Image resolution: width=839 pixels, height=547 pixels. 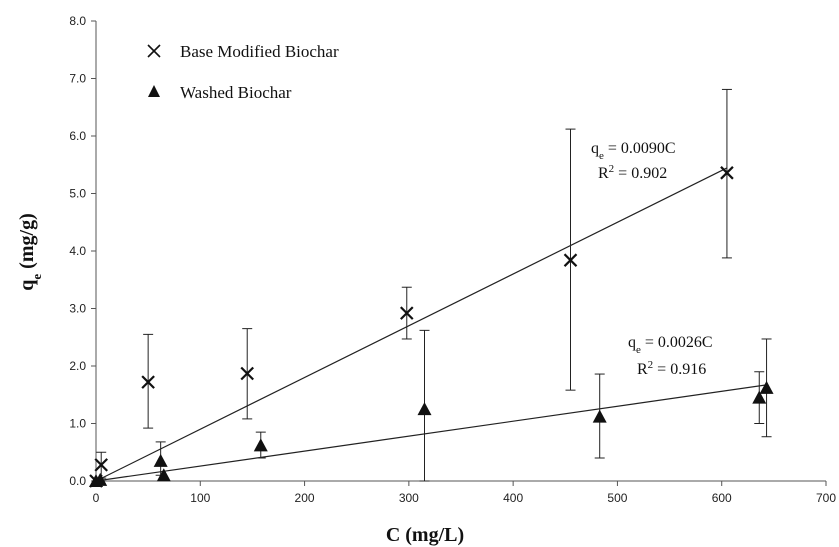 I want to click on x-tick-label: 200, so click(x=305, y=498).